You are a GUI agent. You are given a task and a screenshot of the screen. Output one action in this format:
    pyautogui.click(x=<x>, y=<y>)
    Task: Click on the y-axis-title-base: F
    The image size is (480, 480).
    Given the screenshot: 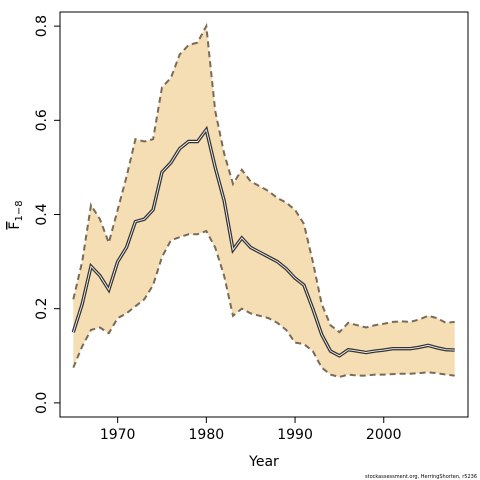 What is the action you would take?
    pyautogui.click(x=15, y=226)
    